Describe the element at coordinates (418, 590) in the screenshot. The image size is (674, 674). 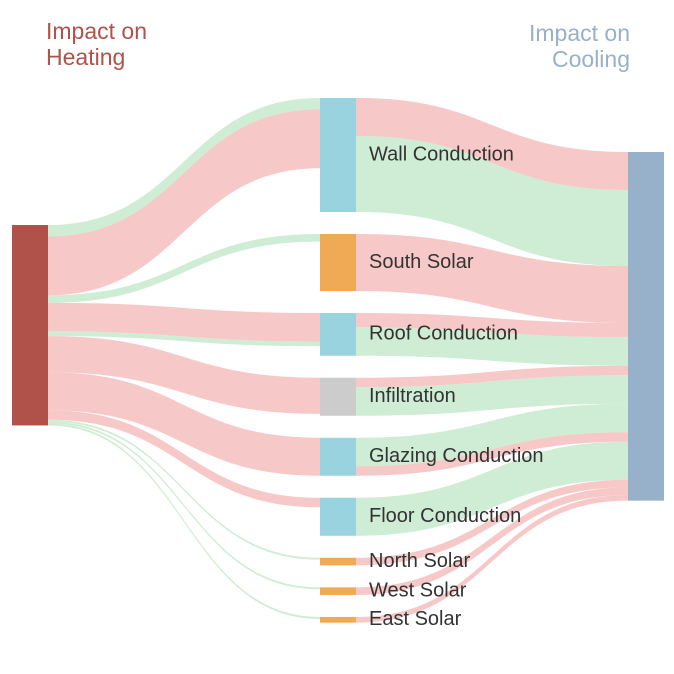
I see `node-label: West Solar` at that location.